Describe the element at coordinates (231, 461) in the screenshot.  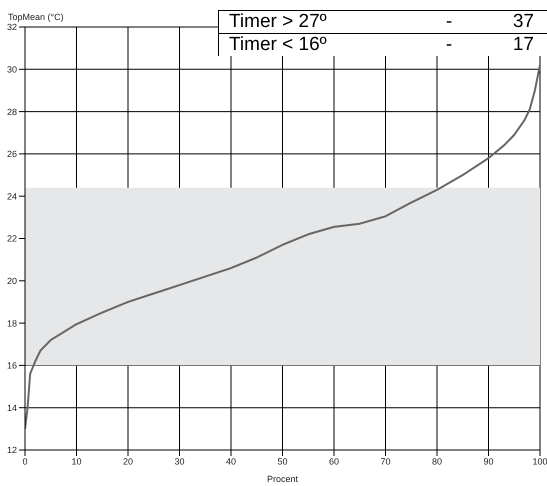
I see `x-tick-label: 40` at that location.